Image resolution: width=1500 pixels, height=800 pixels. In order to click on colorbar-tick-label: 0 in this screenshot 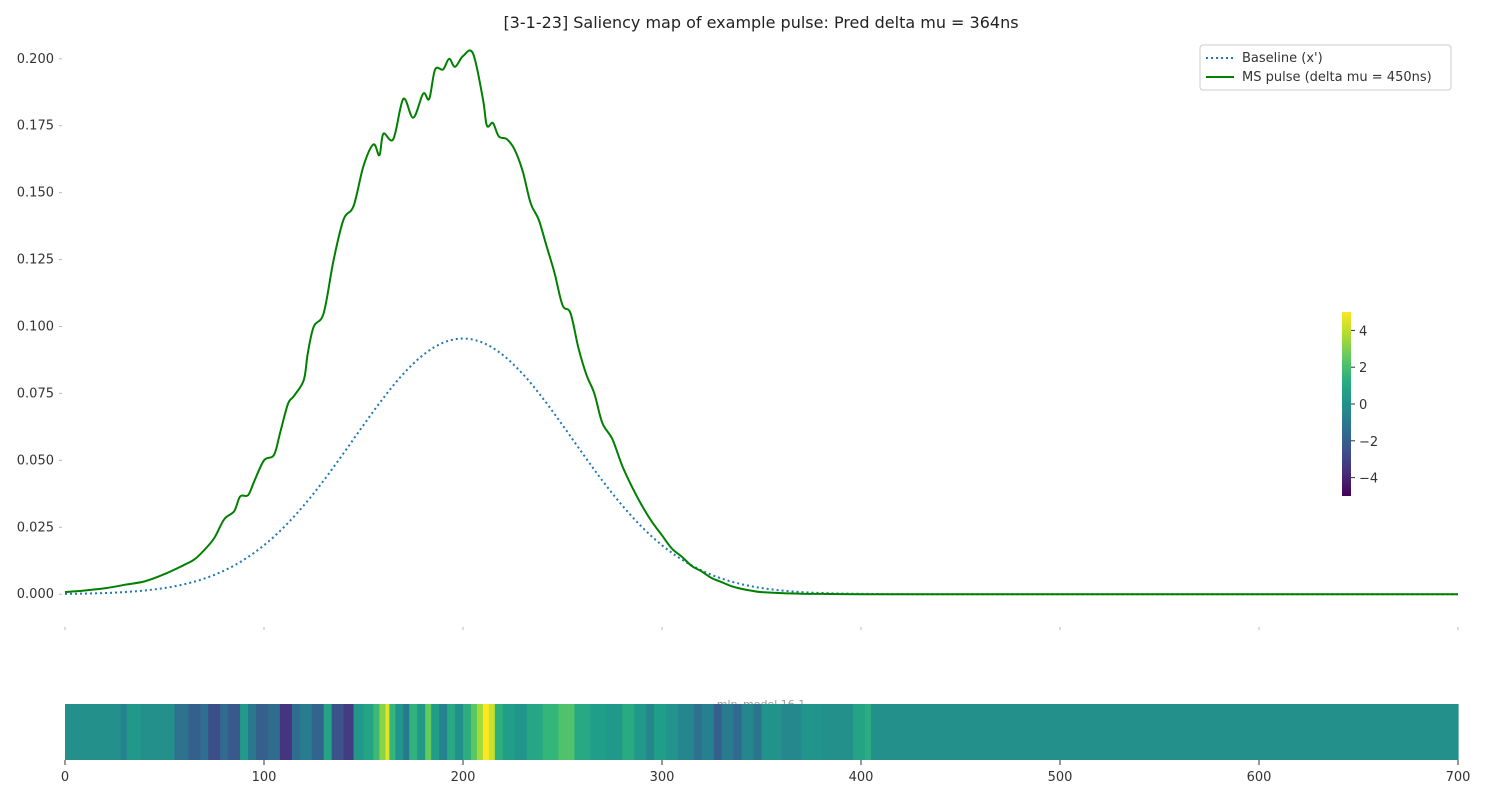, I will do `click(1363, 405)`.